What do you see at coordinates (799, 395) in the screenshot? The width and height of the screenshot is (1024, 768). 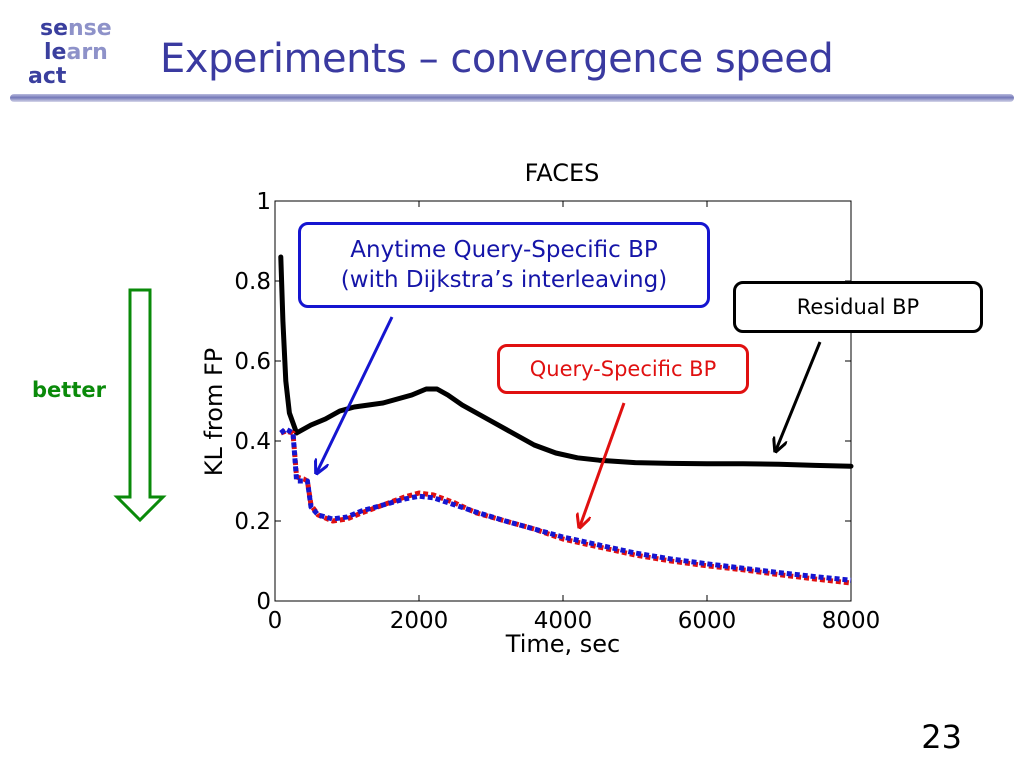 I see `residual-pointer-arrow` at bounding box center [799, 395].